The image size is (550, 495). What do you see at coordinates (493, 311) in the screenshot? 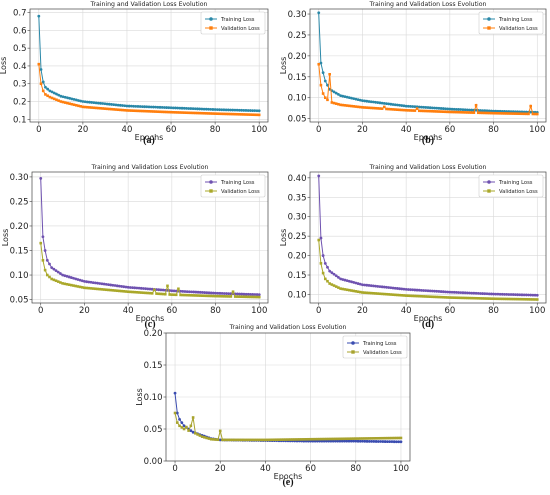
I see `chart-d-xtick-label-4: 80` at bounding box center [493, 311].